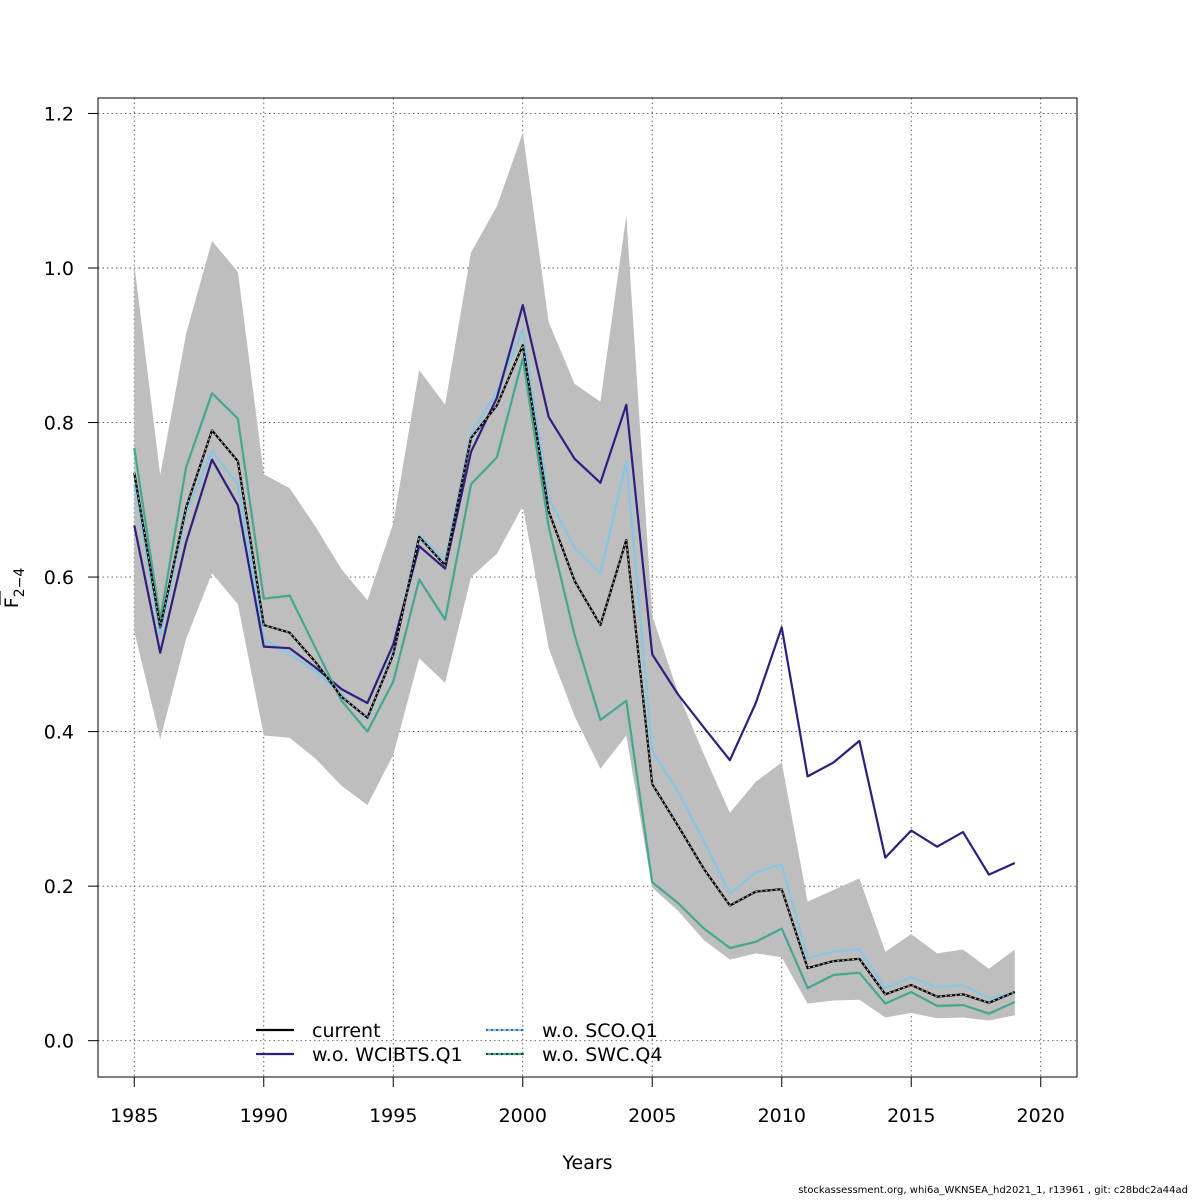  I want to click on x-tick-label: 2015, so click(911, 1116).